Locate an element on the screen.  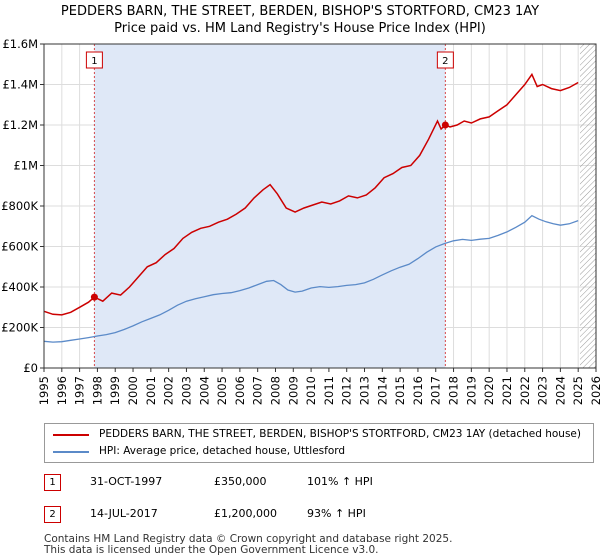
x-tick-label: 2017 is located at coordinates (436, 390).